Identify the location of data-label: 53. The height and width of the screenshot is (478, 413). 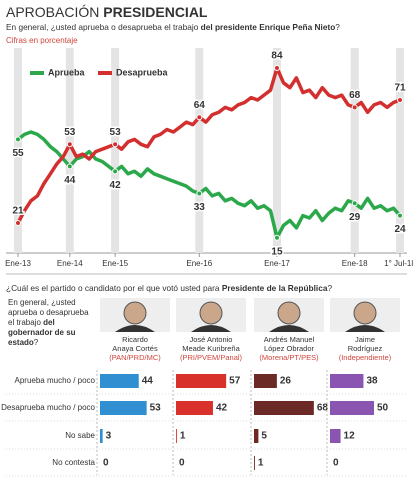
(70, 132).